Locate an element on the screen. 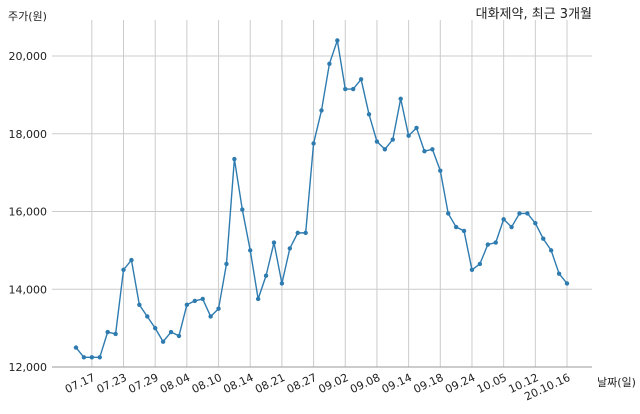 Image resolution: width=640 pixels, height=414 pixels. x-tick-label: 08.04 is located at coordinates (175, 383).